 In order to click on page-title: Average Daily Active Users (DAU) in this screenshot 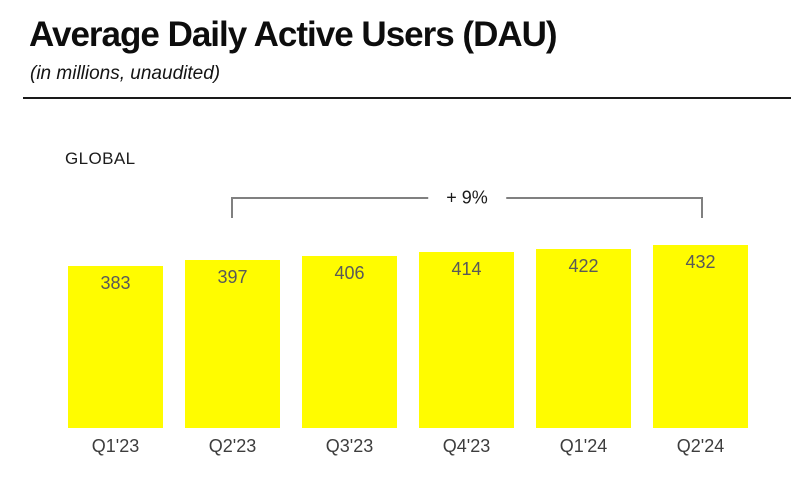, I will do `click(293, 34)`.